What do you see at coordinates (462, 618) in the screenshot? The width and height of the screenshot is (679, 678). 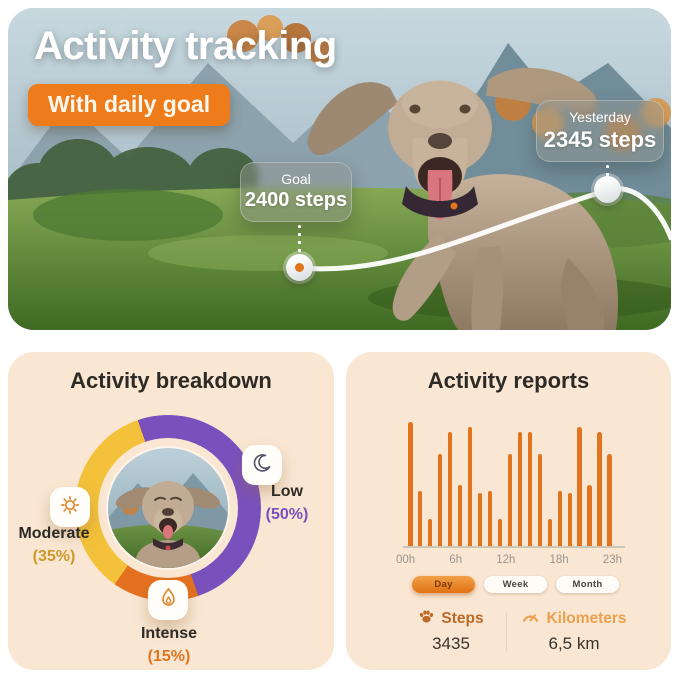 I see `steps-stat-label: Steps` at bounding box center [462, 618].